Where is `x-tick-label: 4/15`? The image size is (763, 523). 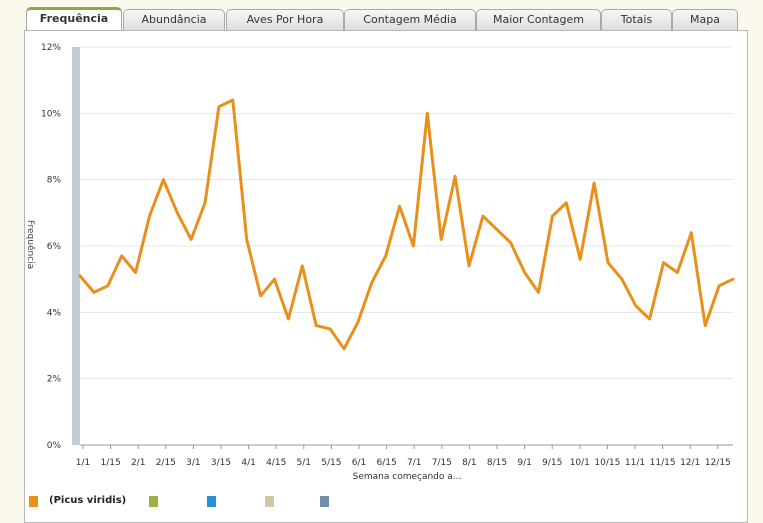 x-tick-label: 4/15 is located at coordinates (276, 463).